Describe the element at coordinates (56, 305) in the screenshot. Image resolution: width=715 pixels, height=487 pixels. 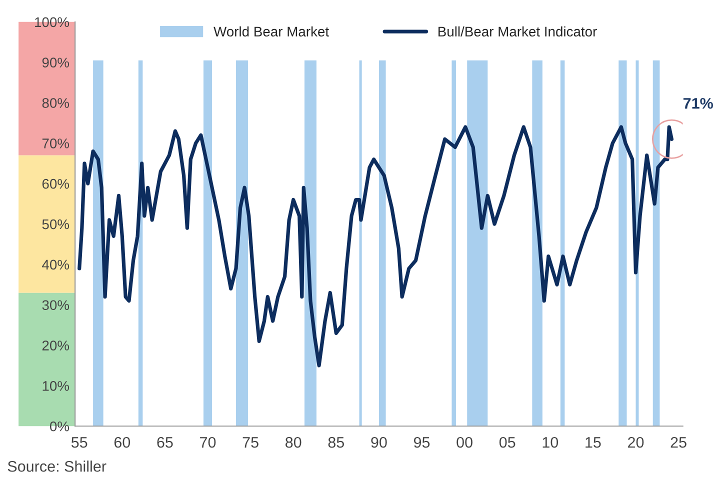
I see `y-tick-label: 30%` at that location.